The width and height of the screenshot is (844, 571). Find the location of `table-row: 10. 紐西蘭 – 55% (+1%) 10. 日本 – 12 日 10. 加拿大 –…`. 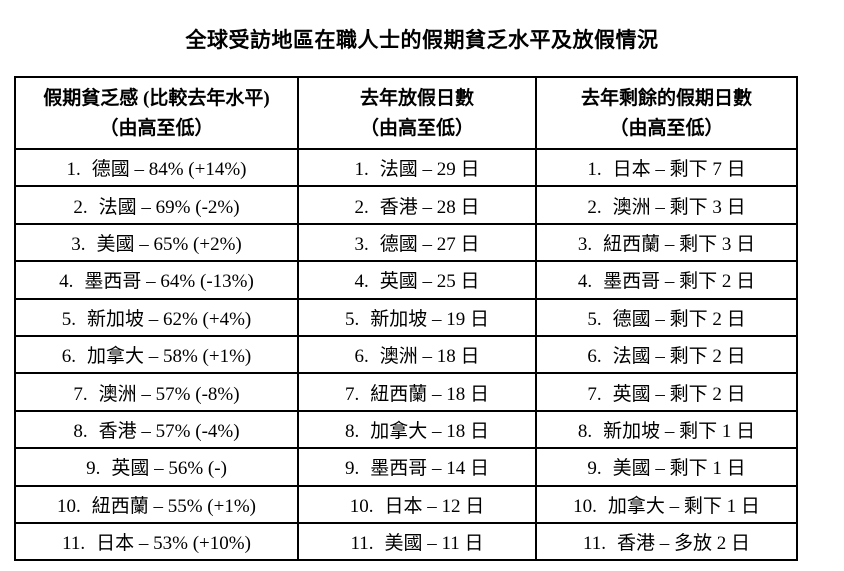

table-row: 10. 紐西蘭 – 55% (+1%) 10. 日本 – 12 日 10. 加拿大 –… is located at coordinates (406, 504).